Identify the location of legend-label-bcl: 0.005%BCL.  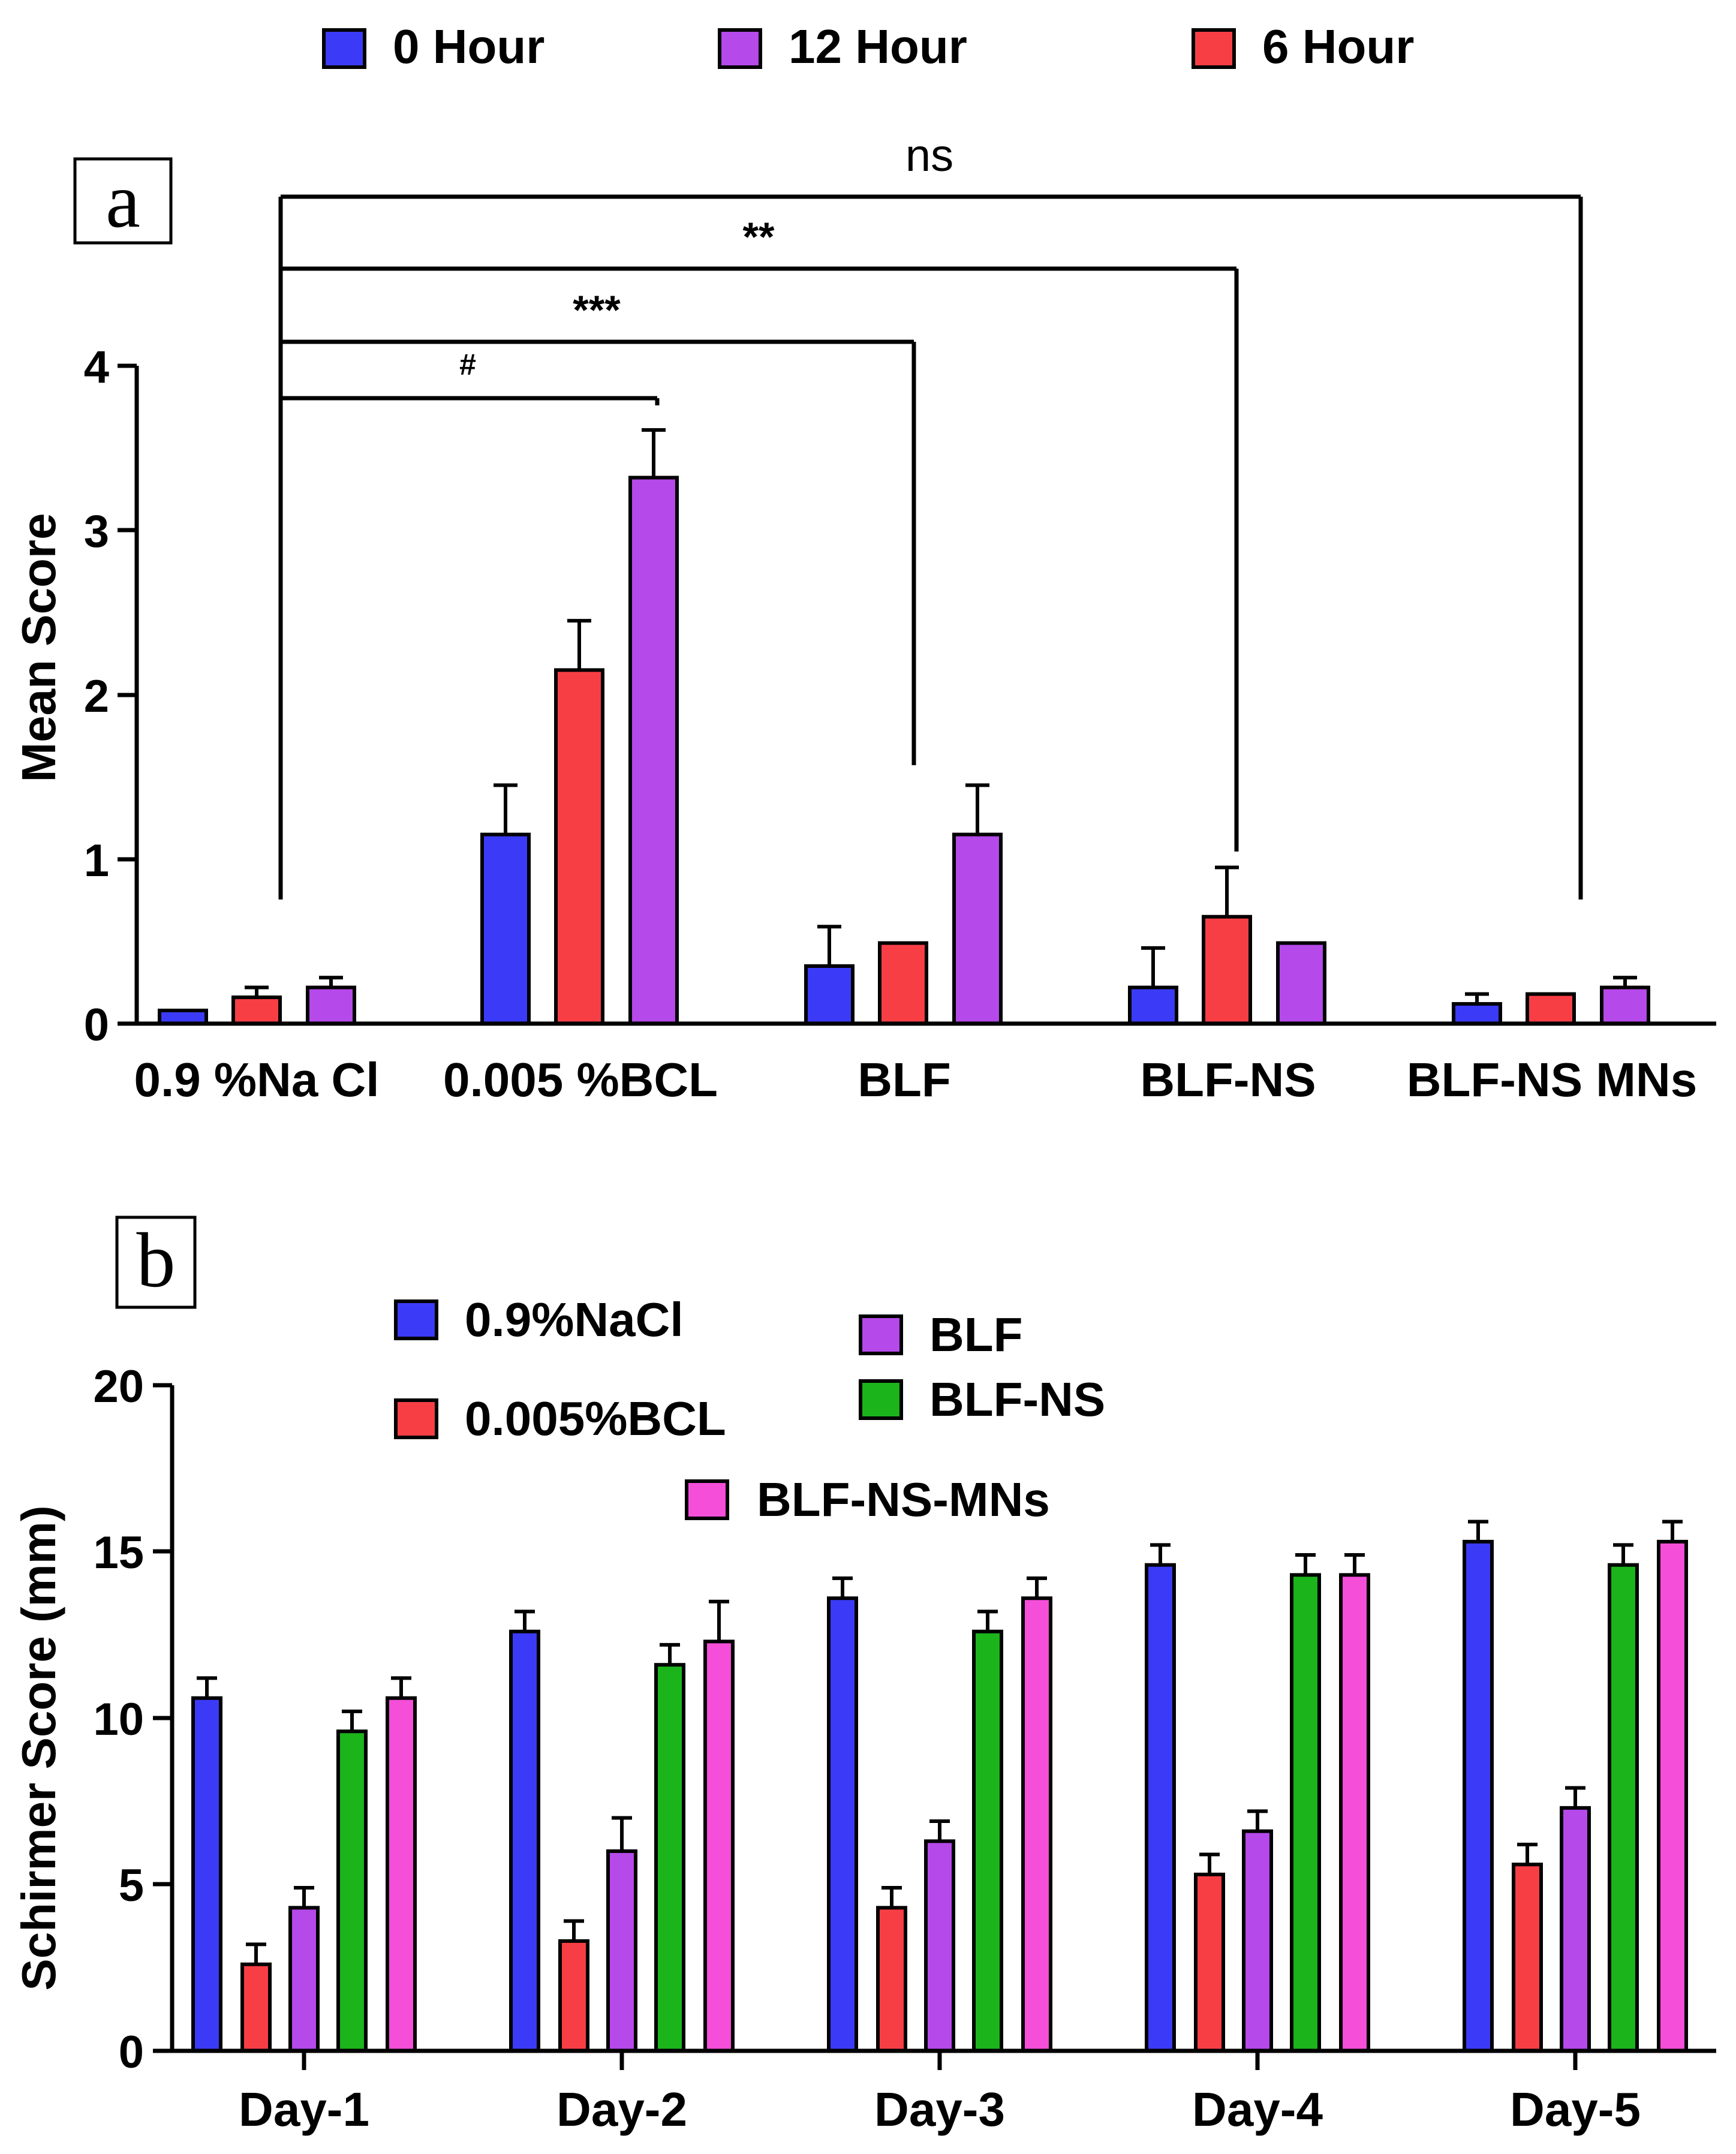
(595, 1418).